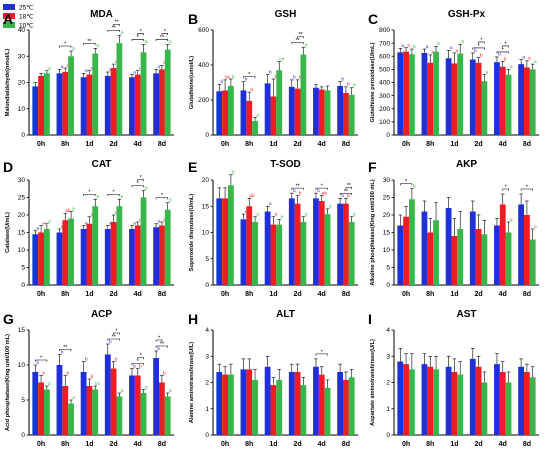 The width and height of the screenshot is (550, 458). I want to click on y-tick-label: 10, so click(22, 365).